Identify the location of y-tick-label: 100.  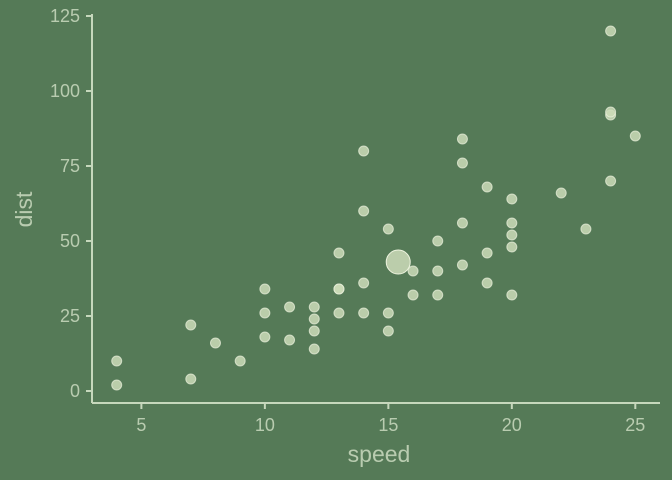
(65, 91).